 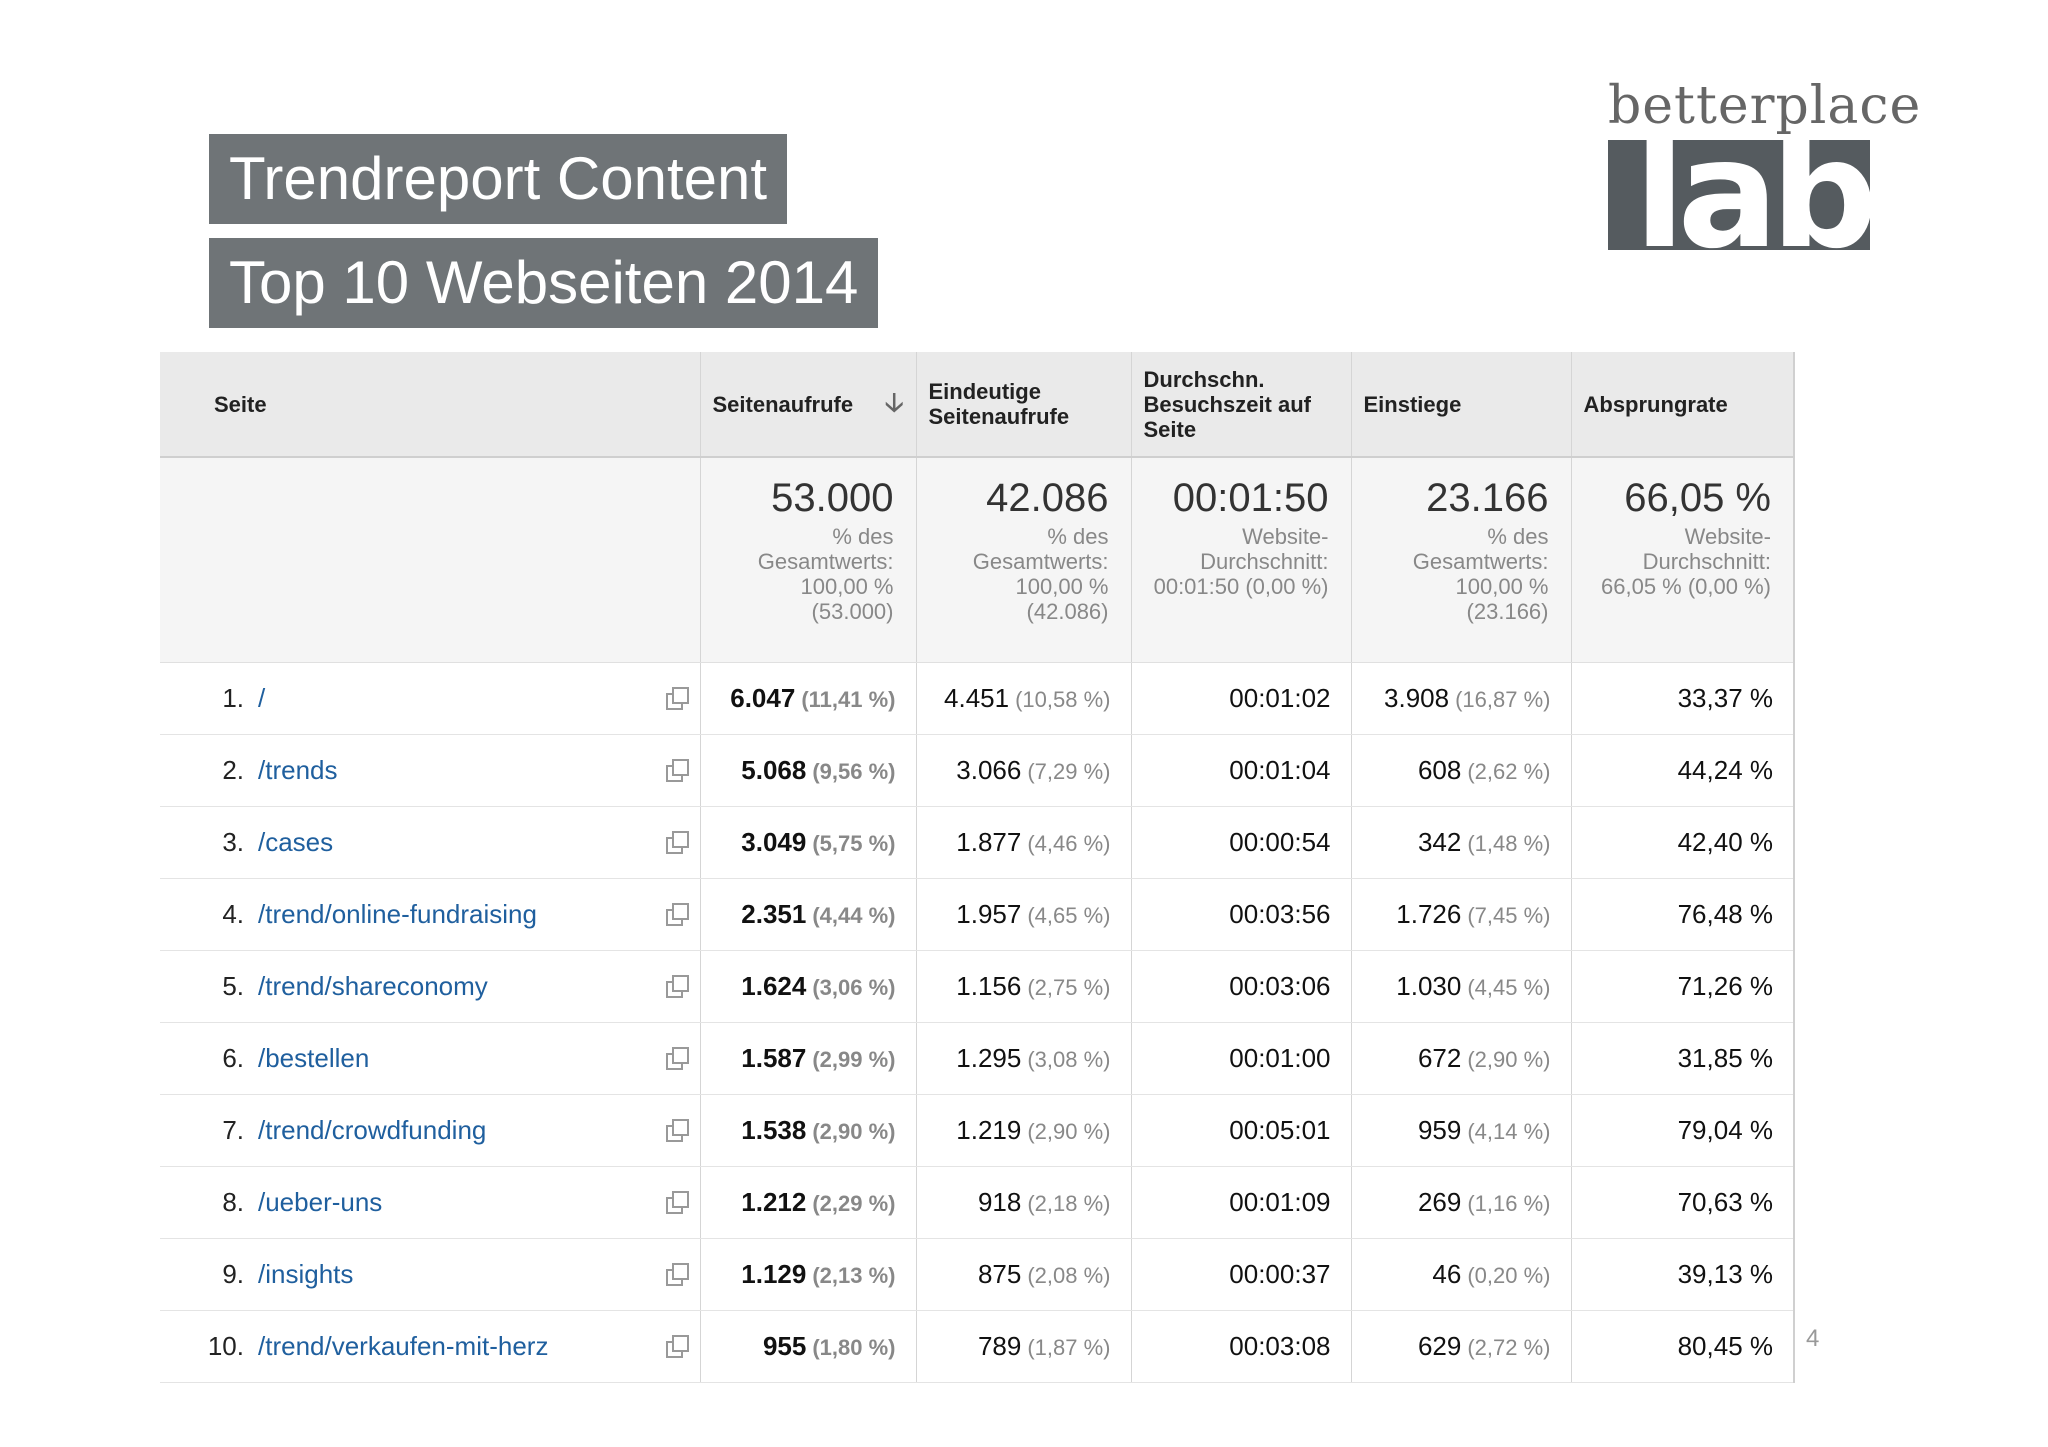 What do you see at coordinates (808, 842) in the screenshot?
I see `cell-seitenaufrufe: 3.049 (5,75 %)` at bounding box center [808, 842].